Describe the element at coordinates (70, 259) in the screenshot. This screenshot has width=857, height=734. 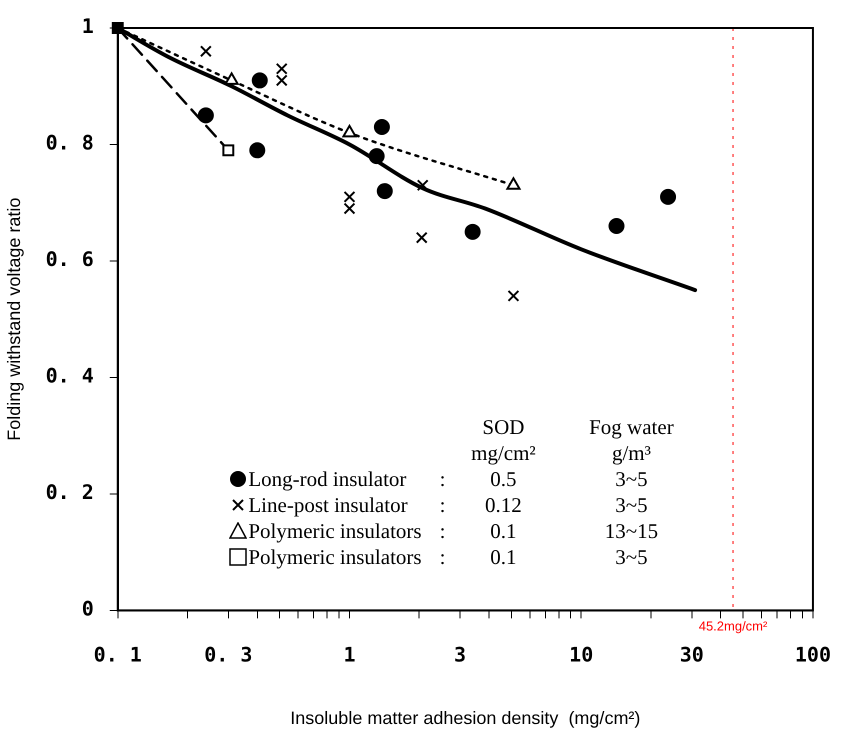
I see `y-tick-label: 0. 6` at that location.